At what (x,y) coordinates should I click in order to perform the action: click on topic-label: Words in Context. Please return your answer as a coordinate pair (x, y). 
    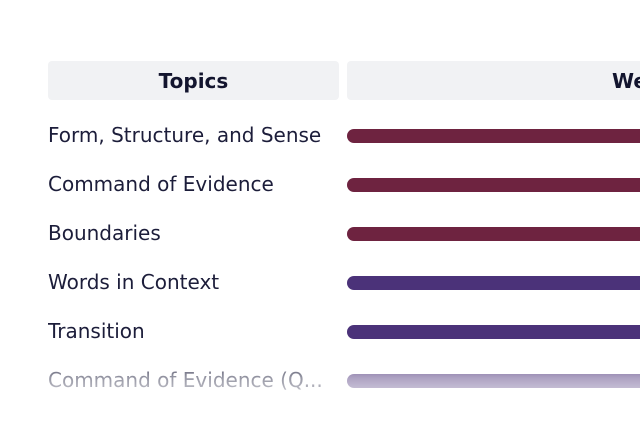
    Looking at the image, I should click on (134, 282).